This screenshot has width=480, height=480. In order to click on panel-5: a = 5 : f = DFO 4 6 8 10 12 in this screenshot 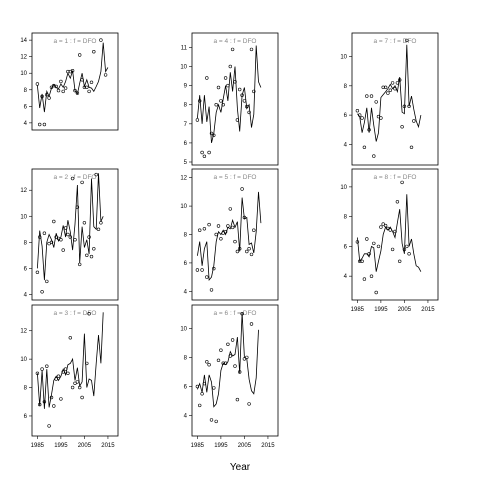, I will do `click(229, 234)`.